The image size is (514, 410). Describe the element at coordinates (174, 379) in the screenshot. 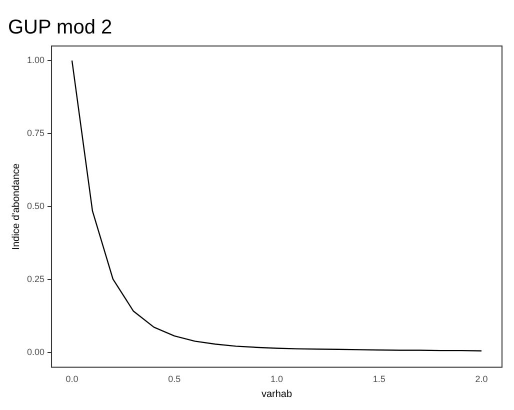

I see `x-tick-label: 0.5` at that location.